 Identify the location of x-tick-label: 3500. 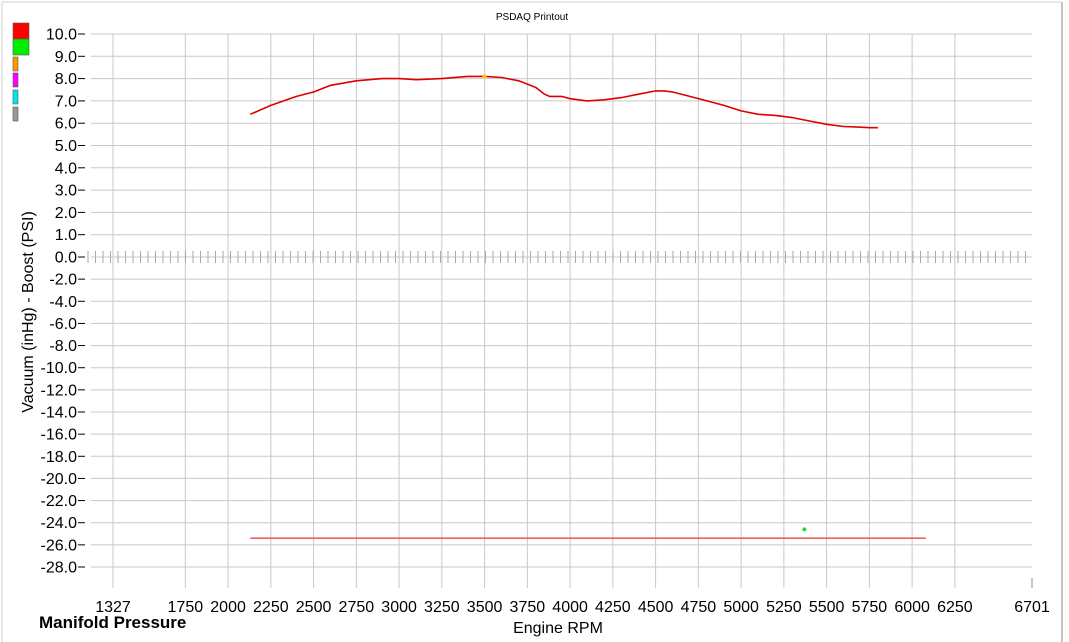
(485, 607).